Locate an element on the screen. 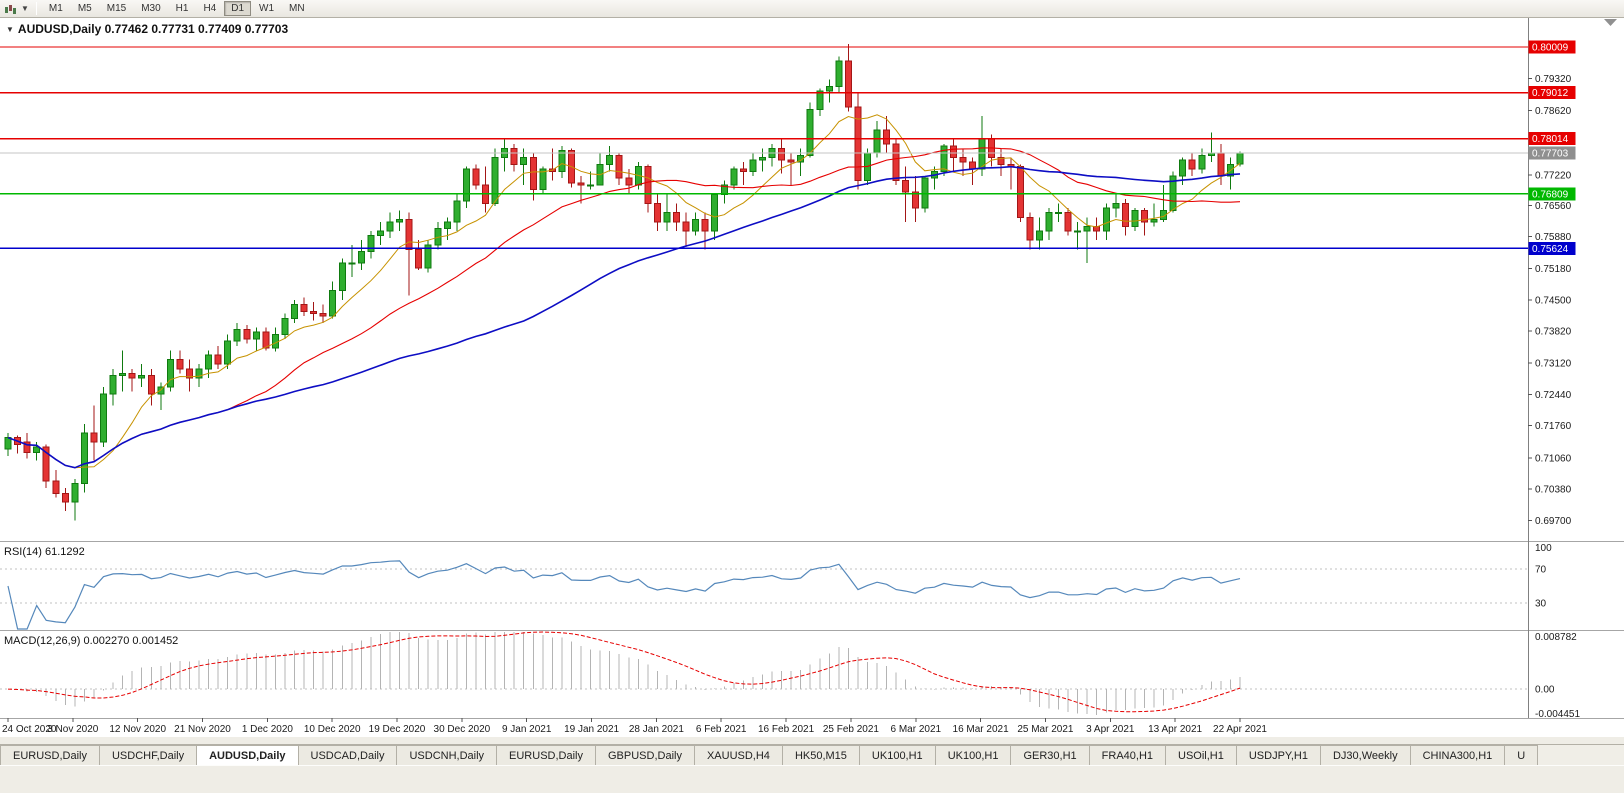 The image size is (1624, 793). svg-text: 19 Jan 2021 is located at coordinates (591, 729).